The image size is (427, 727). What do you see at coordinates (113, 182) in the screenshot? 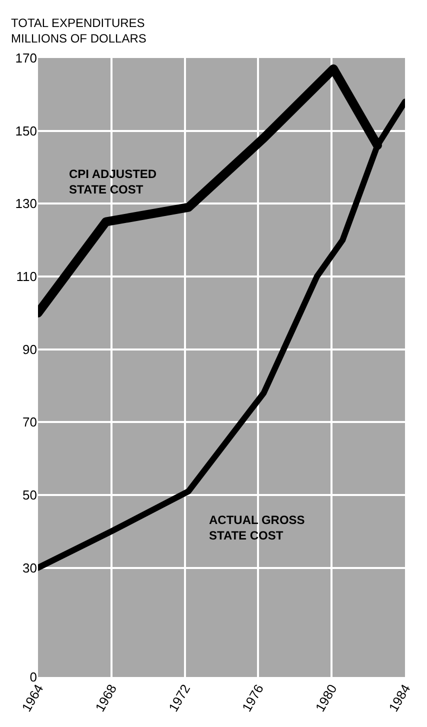
I see `series-label: CPI ADJUSTED STATE COST` at bounding box center [113, 182].